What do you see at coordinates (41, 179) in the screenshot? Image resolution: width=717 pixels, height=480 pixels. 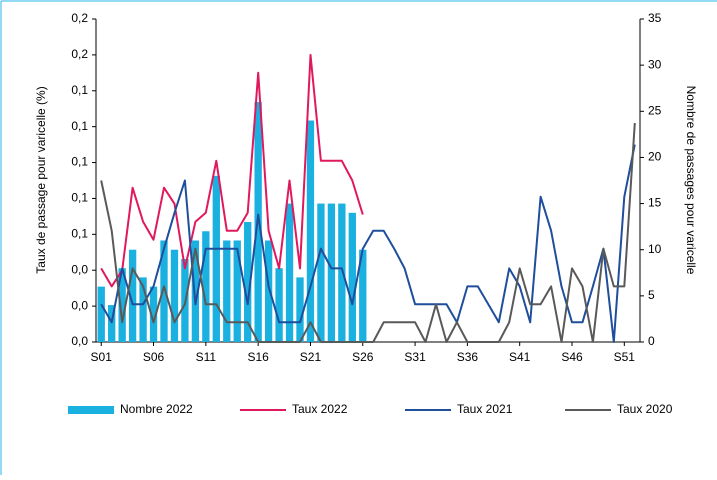 I see `y-axis-label: Taux de passage pour varicelle (%)` at bounding box center [41, 179].